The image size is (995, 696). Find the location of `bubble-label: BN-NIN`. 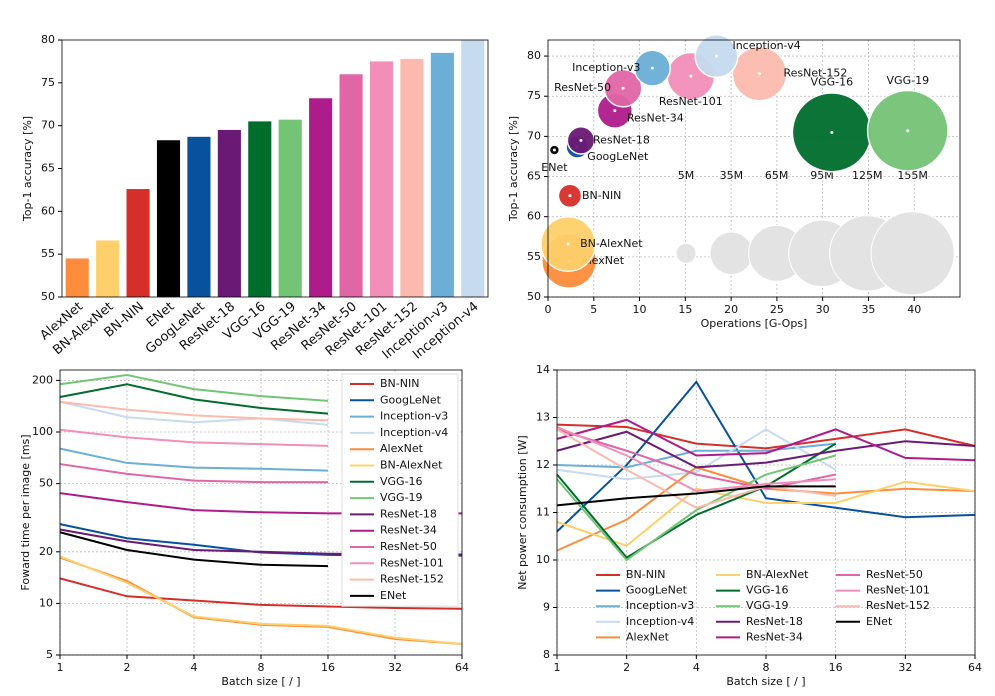

bubble-label: BN-NIN is located at coordinates (601, 195).